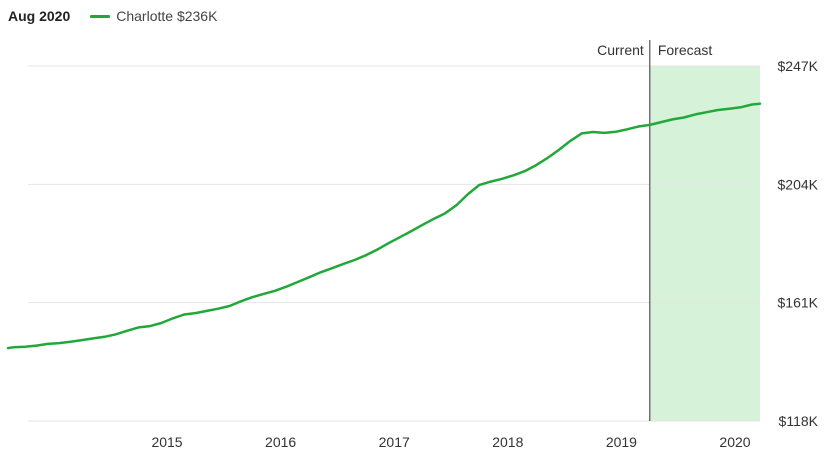 The image size is (826, 460). I want to click on x-tick-label: 2020, so click(734, 442).